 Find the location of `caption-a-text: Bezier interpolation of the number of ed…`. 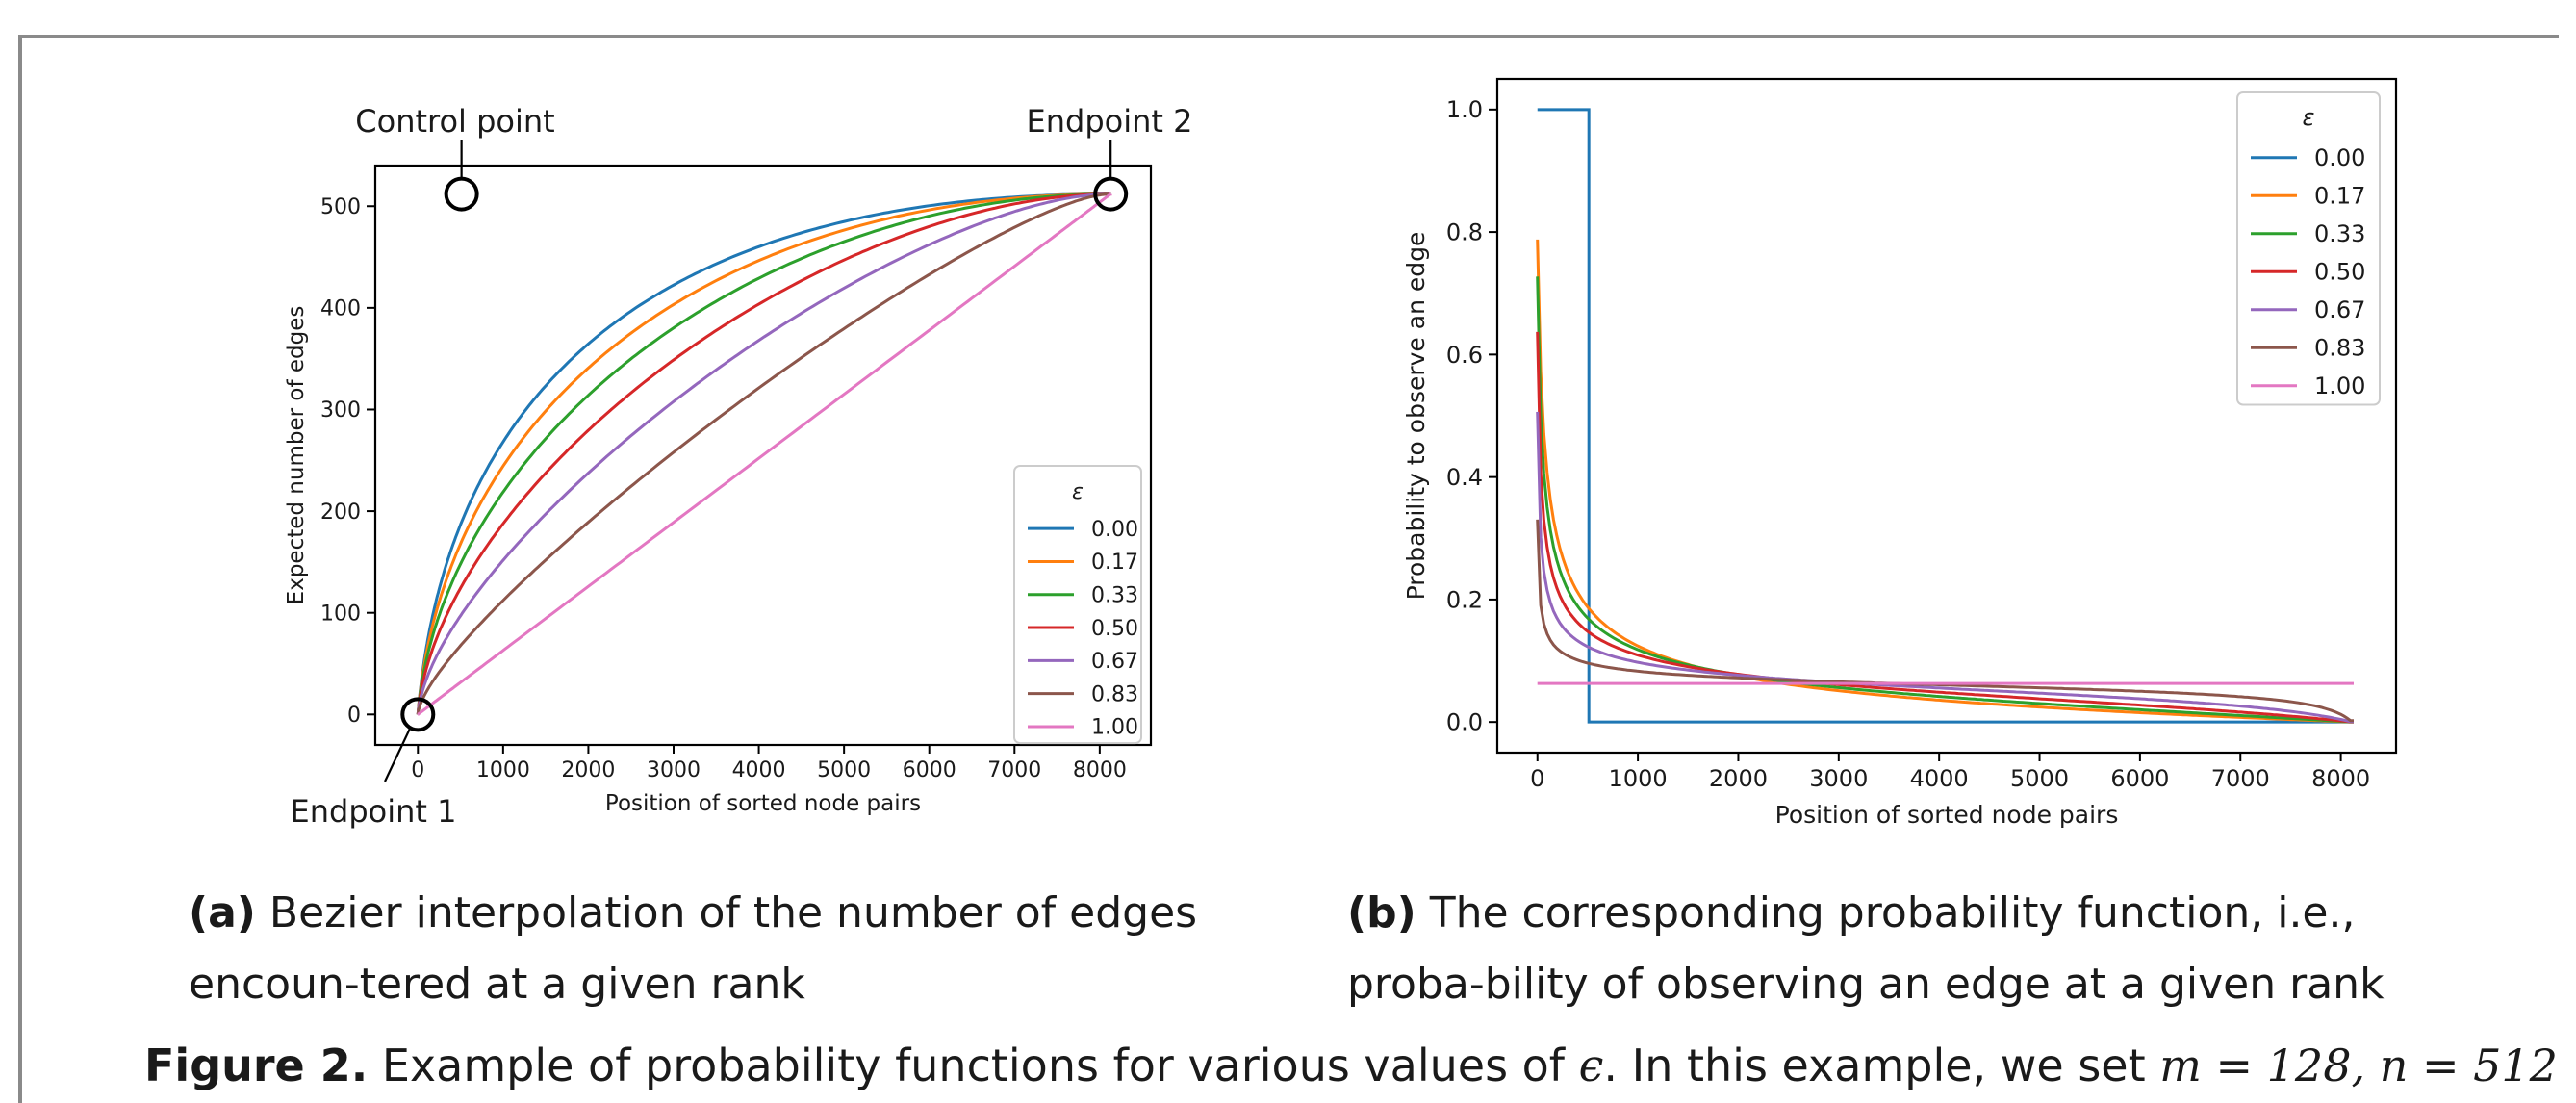

caption-a-text: Bezier interpolation of the number of ed… is located at coordinates (693, 948).